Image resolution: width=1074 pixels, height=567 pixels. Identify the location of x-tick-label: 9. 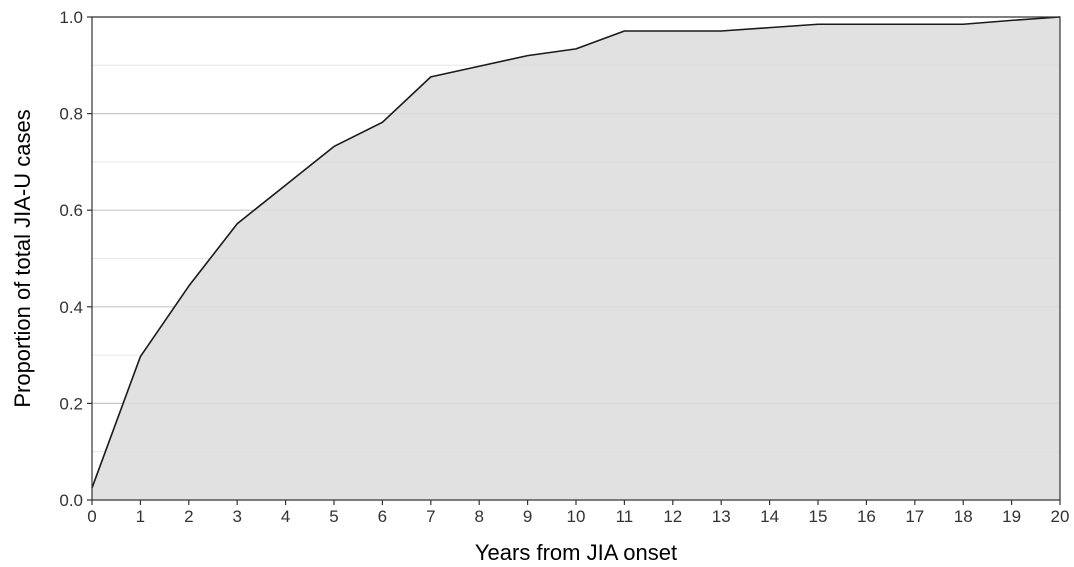
(527, 516).